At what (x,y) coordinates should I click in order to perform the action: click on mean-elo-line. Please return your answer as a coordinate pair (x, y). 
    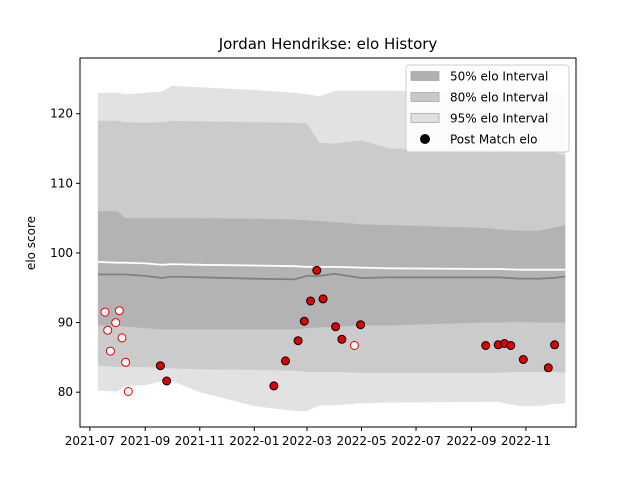
    Looking at the image, I should click on (331, 276).